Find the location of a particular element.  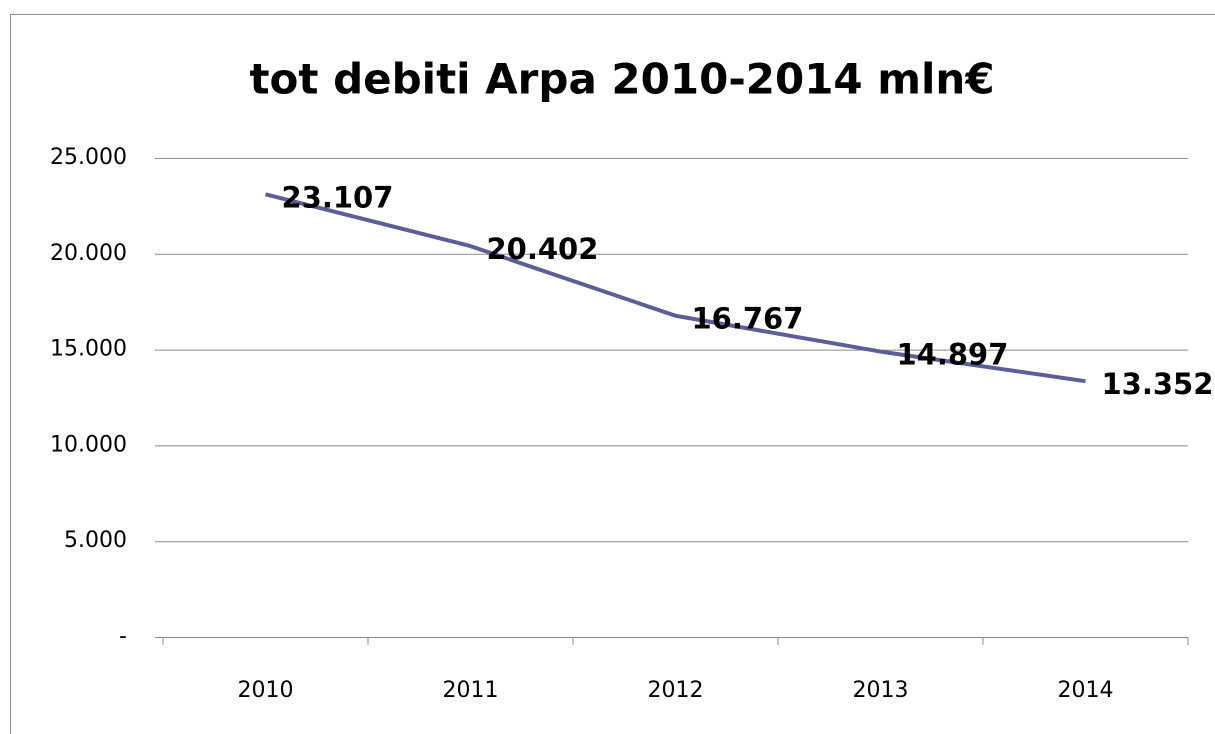

y-tick-label: - is located at coordinates (123, 636).